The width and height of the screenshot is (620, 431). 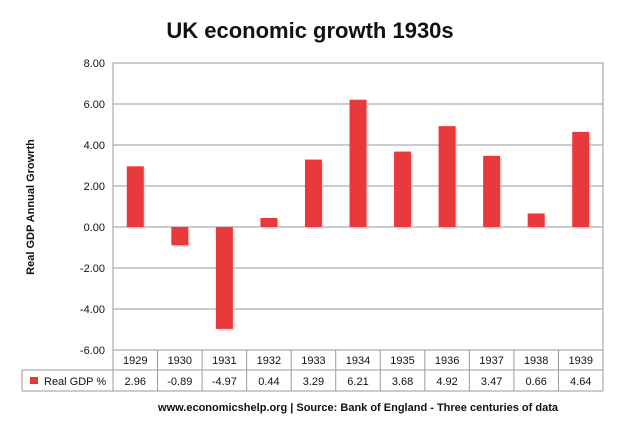 What do you see at coordinates (491, 361) in the screenshot?
I see `category-label: 1937` at bounding box center [491, 361].